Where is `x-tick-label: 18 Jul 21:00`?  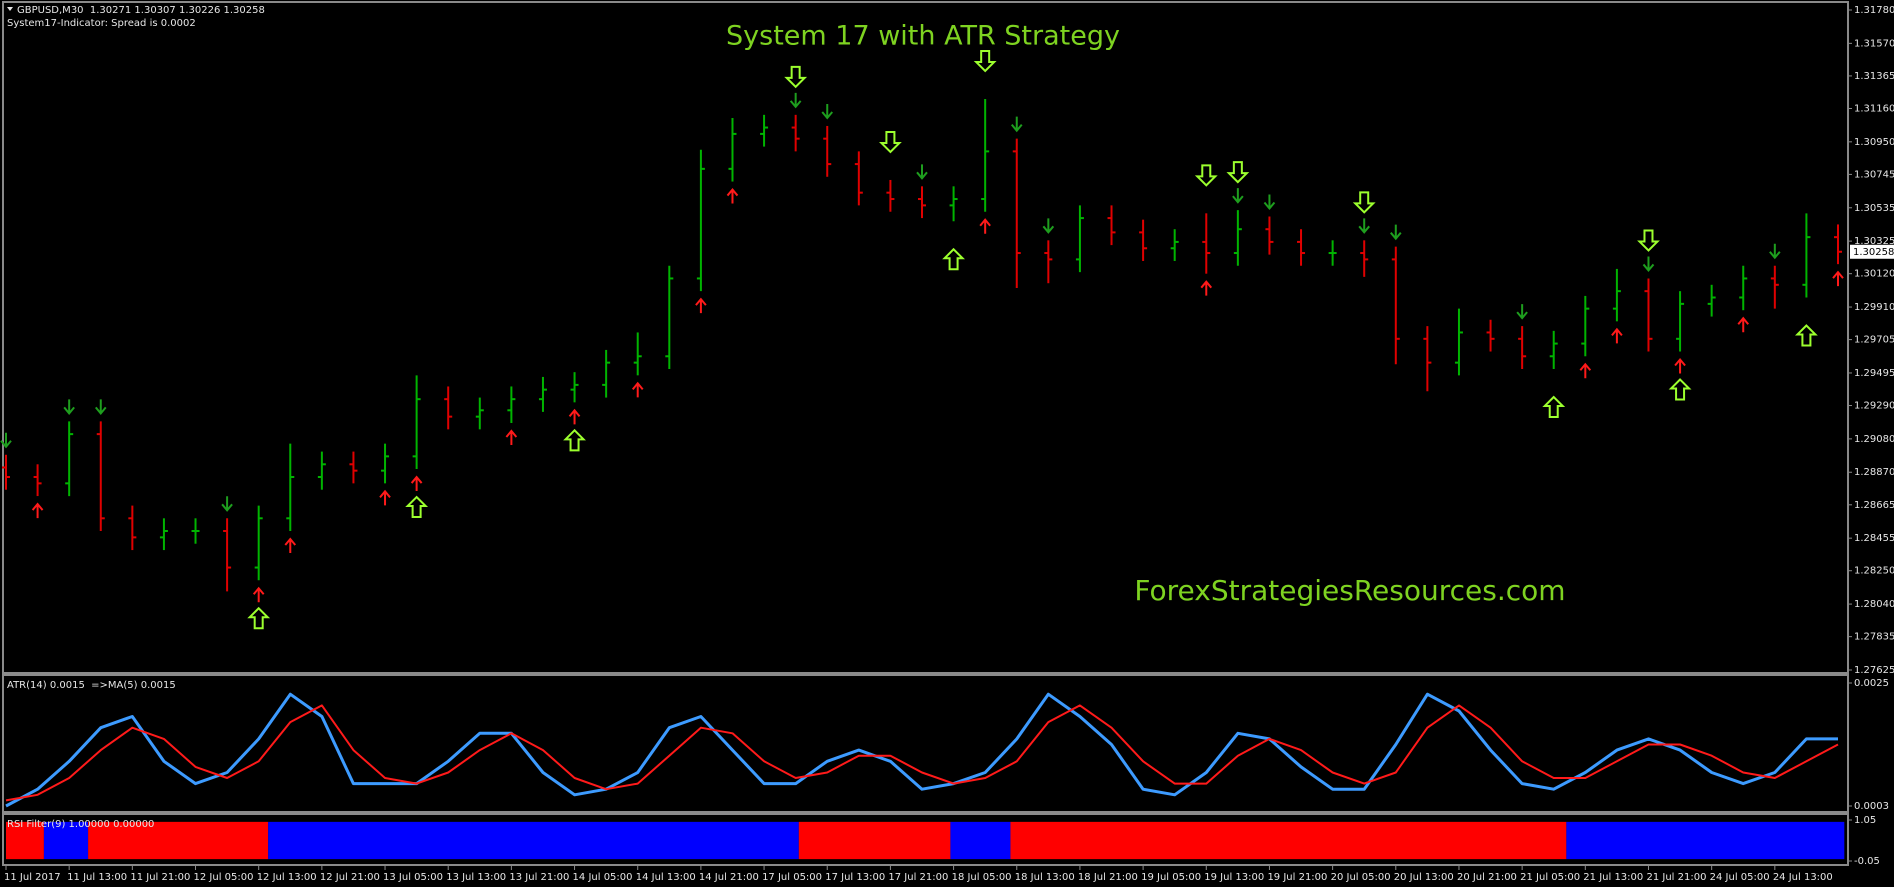
x-tick-label: 18 Jul 21:00 is located at coordinates (1108, 877).